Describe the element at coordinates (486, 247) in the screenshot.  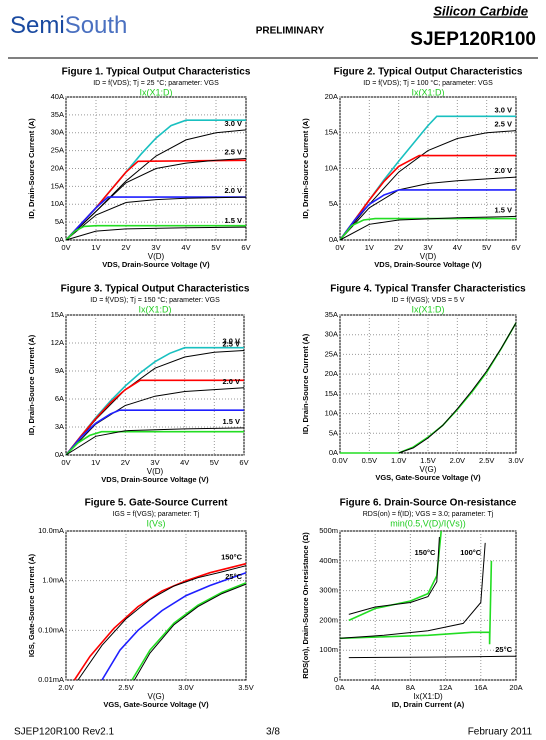
I see `x-tick-label: 5V` at that location.